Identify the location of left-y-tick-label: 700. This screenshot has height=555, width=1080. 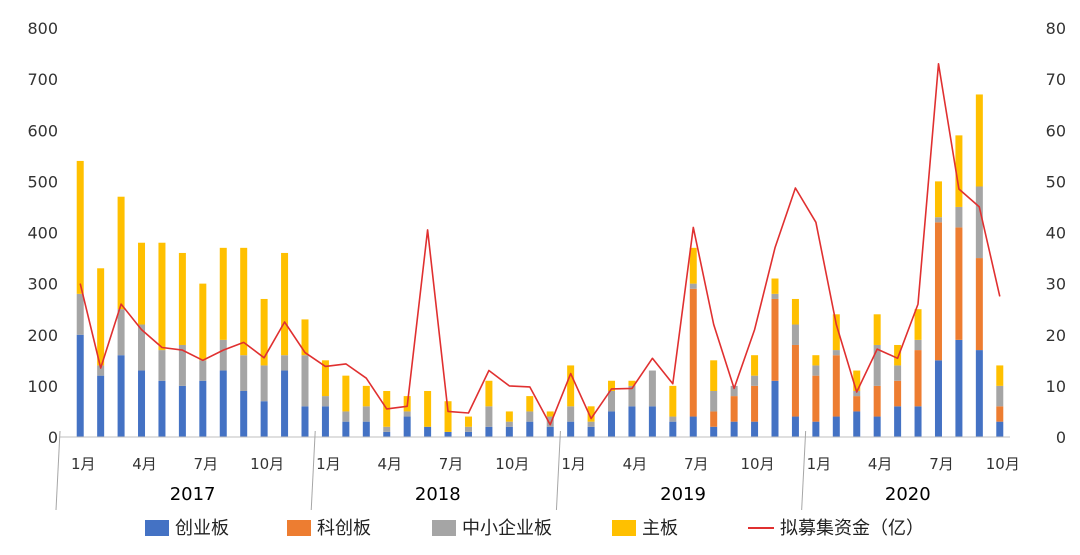
(42, 79).